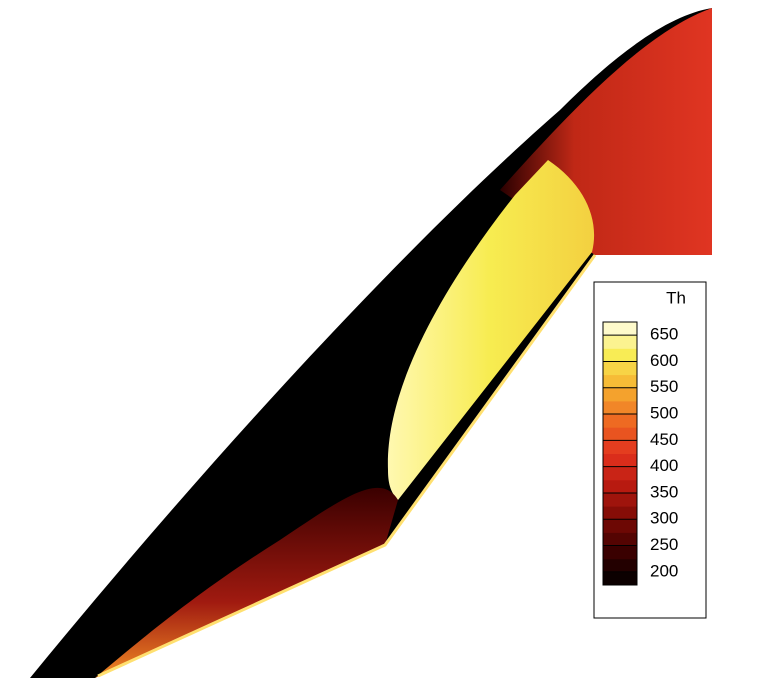  I want to click on peak-region, so click(491, 330).